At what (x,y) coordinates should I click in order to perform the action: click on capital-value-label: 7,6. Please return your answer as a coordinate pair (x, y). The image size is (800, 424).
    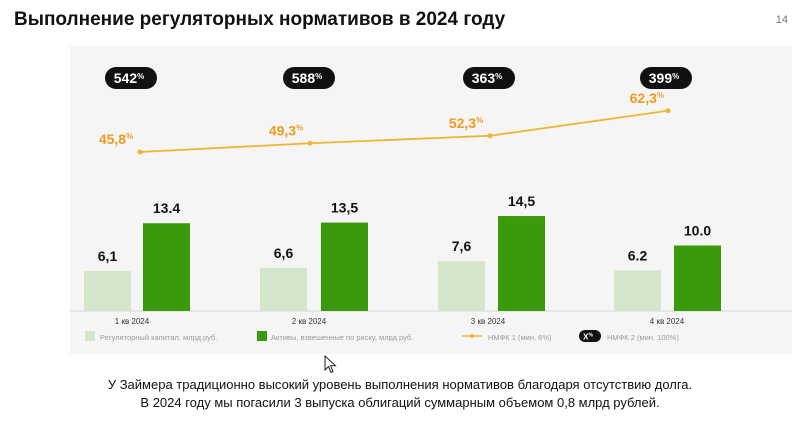
    Looking at the image, I should click on (462, 246).